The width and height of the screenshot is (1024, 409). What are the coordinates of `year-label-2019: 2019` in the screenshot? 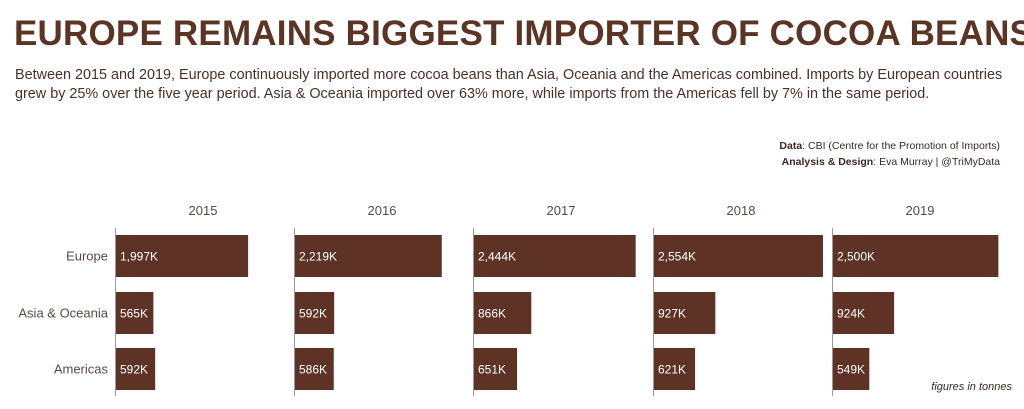 It's located at (920, 210).